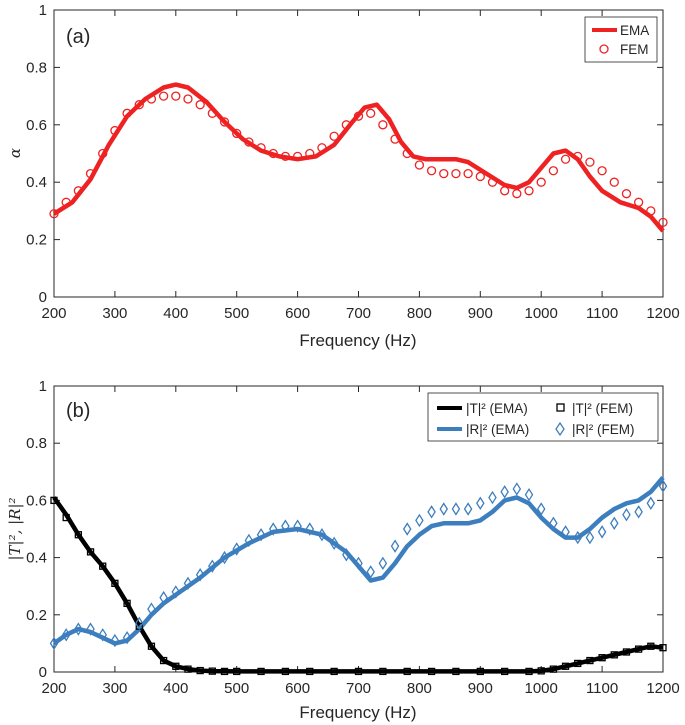 The height and width of the screenshot is (725, 685). What do you see at coordinates (560, 407) in the screenshot?
I see `legend-swatch-t-fem` at bounding box center [560, 407].